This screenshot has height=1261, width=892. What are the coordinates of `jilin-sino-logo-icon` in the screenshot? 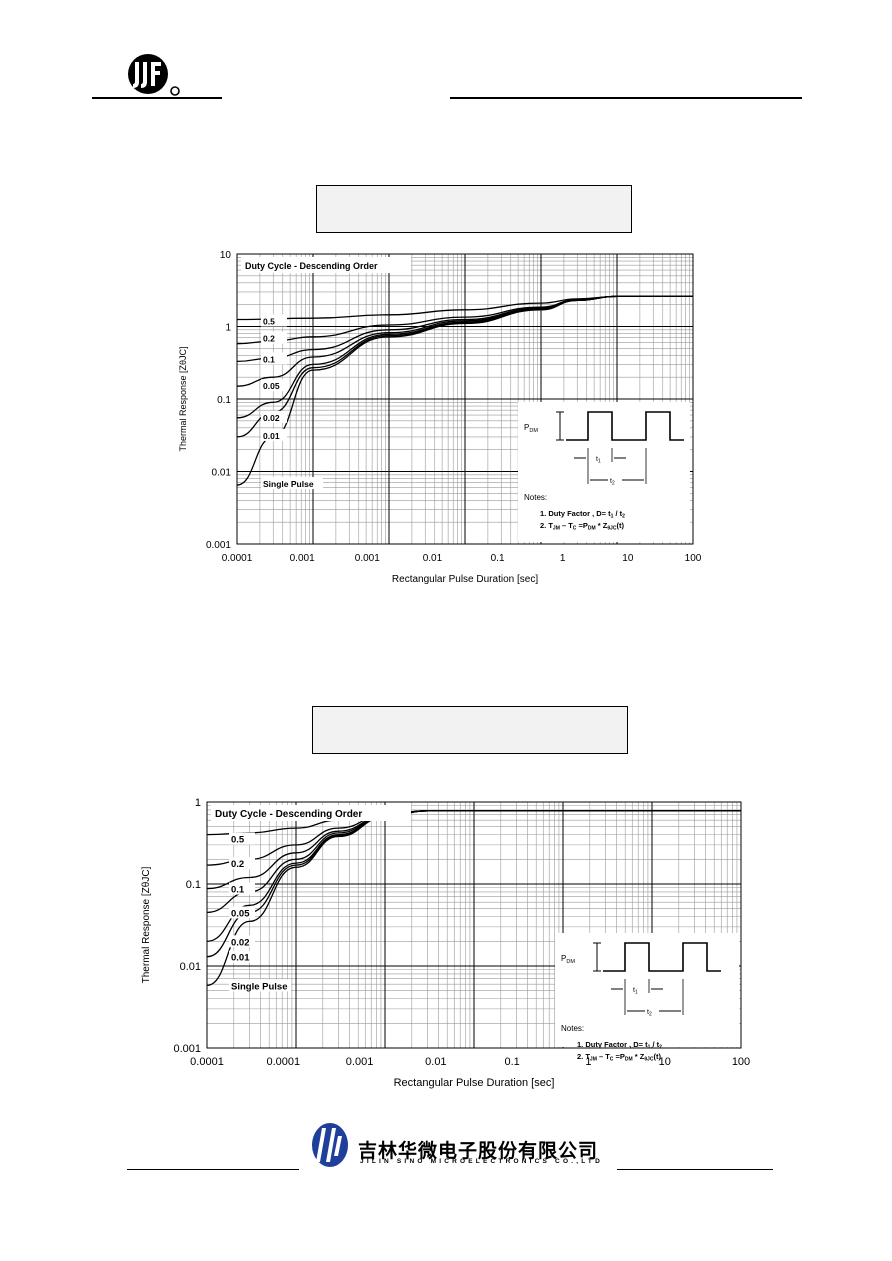 It's located at (330, 1145).